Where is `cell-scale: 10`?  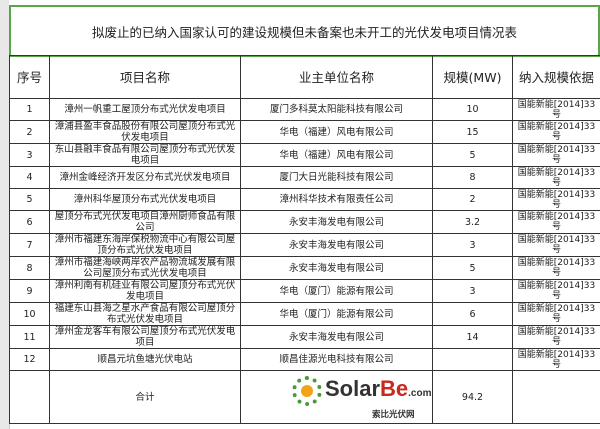
cell-scale: 10 is located at coordinates (472, 109).